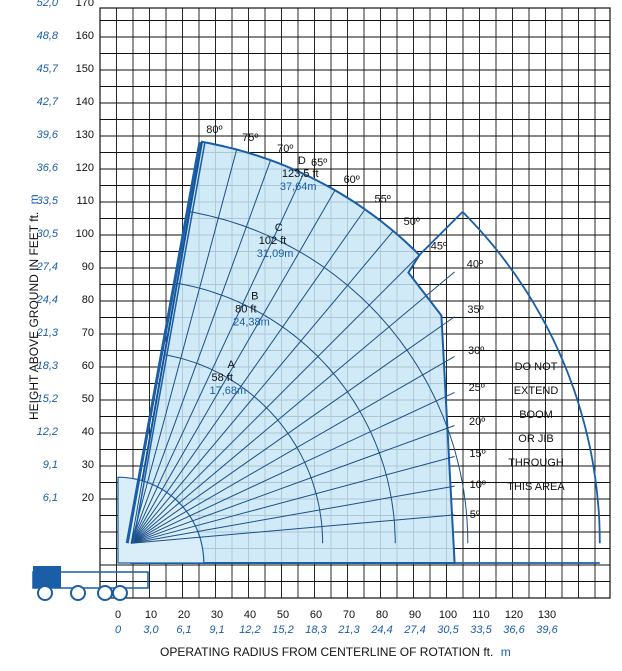 This screenshot has height=671, width=622. I want to click on y-tick-m: 24,4, so click(47, 300).